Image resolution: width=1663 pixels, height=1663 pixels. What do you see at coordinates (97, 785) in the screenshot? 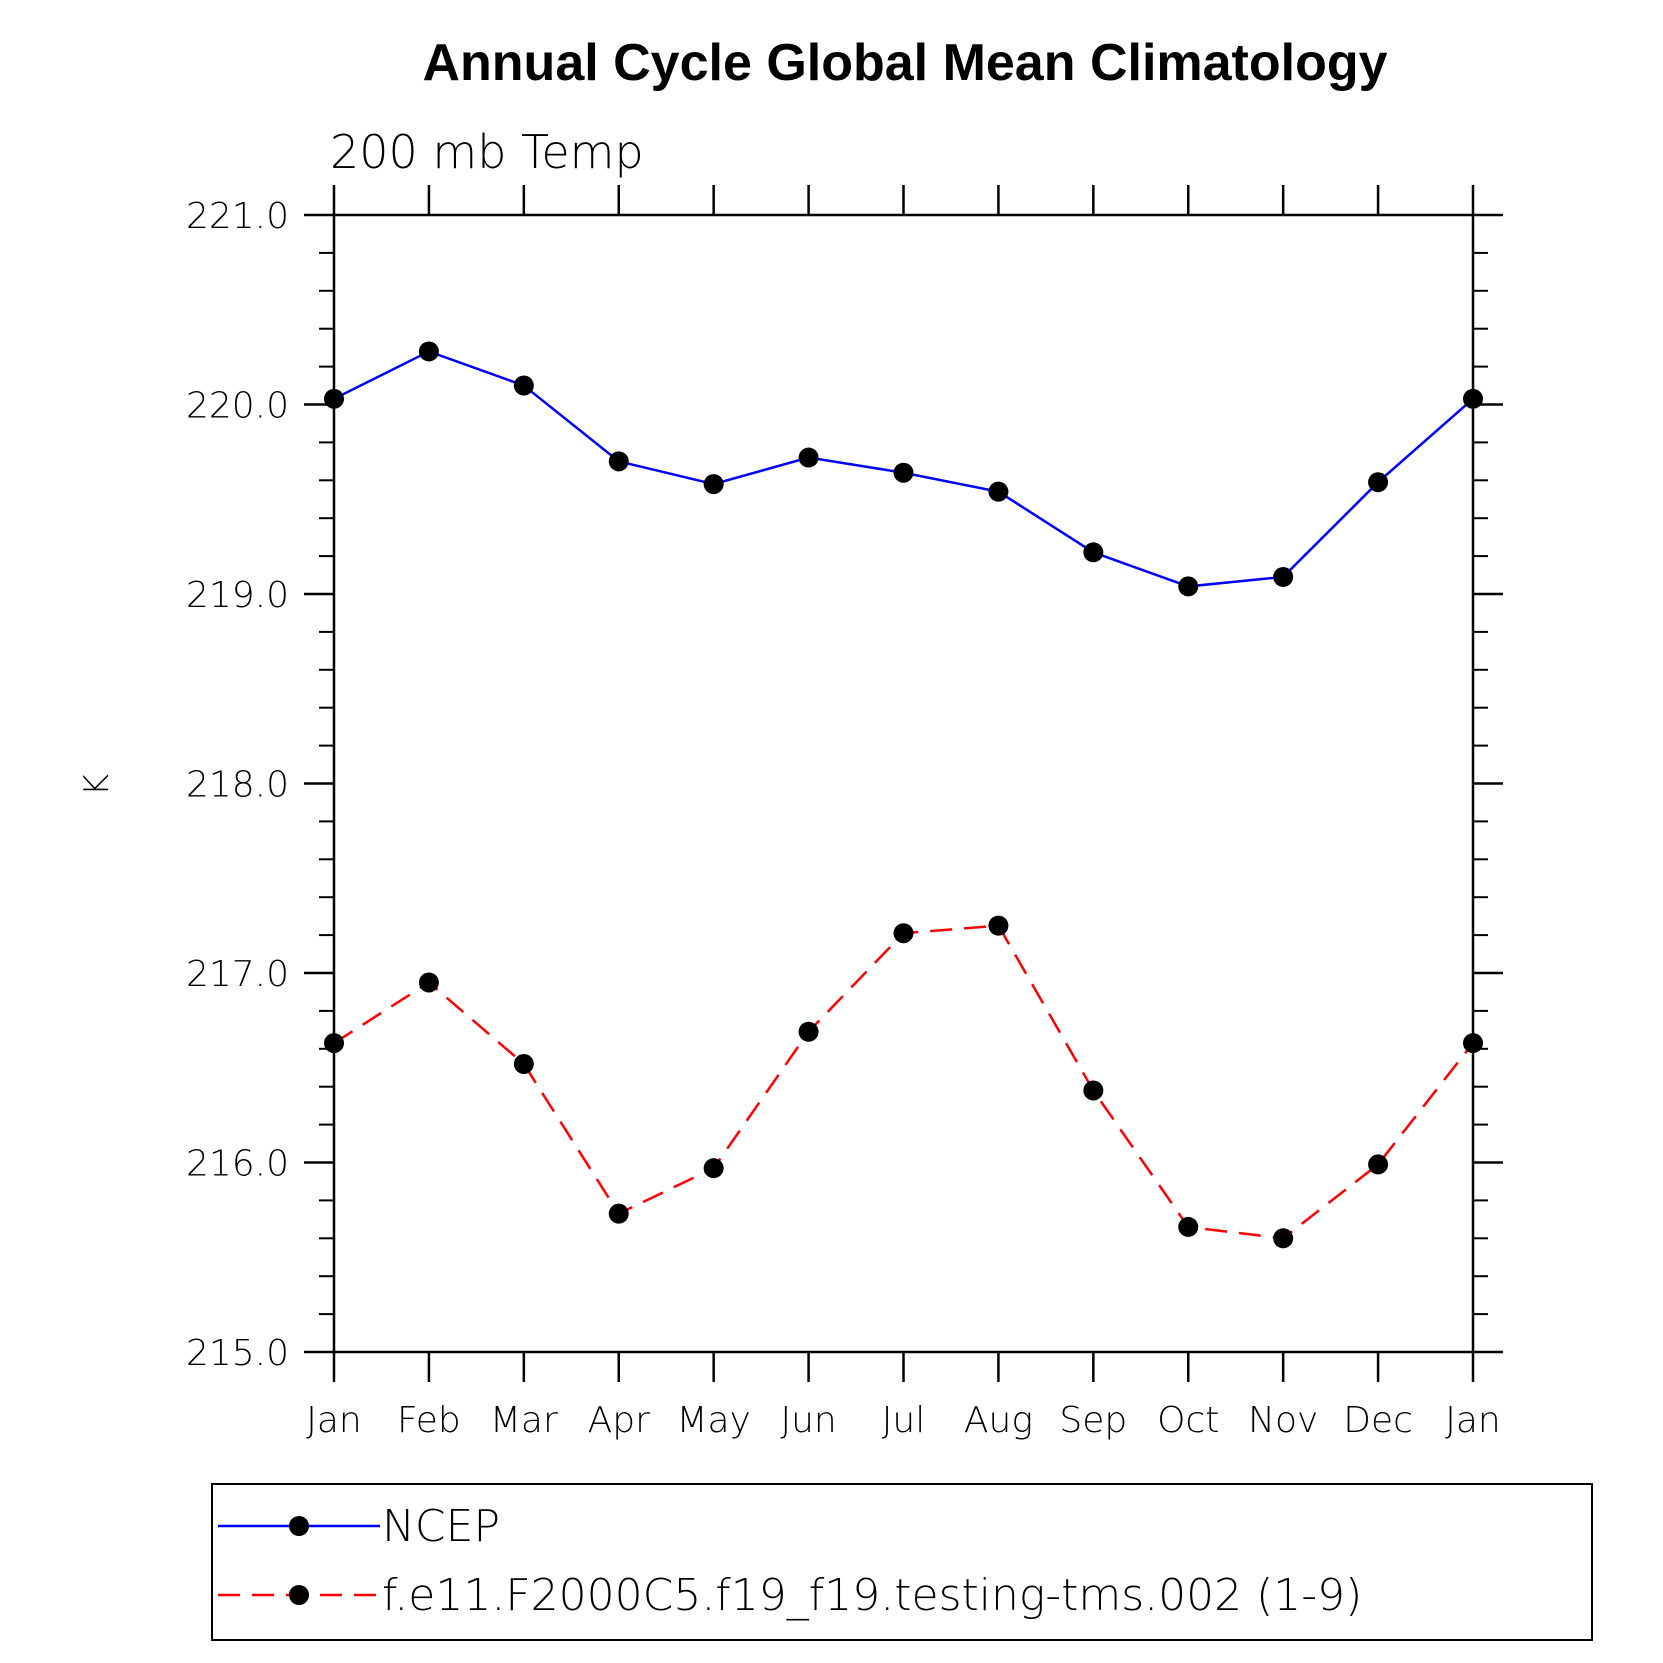
I see `y-axis-label: K` at bounding box center [97, 785].